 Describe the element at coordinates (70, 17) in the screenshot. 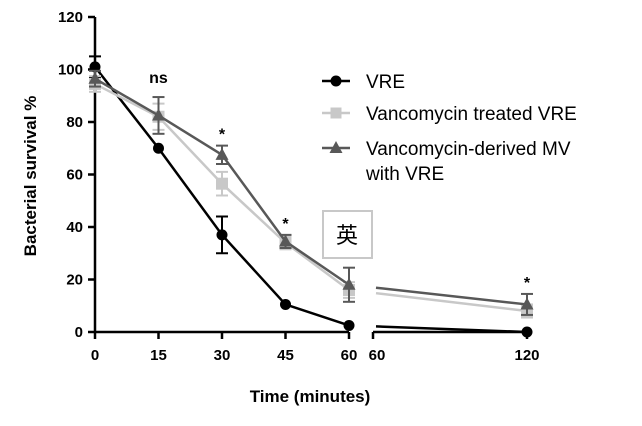

I see `y-tick-label: 120` at that location.